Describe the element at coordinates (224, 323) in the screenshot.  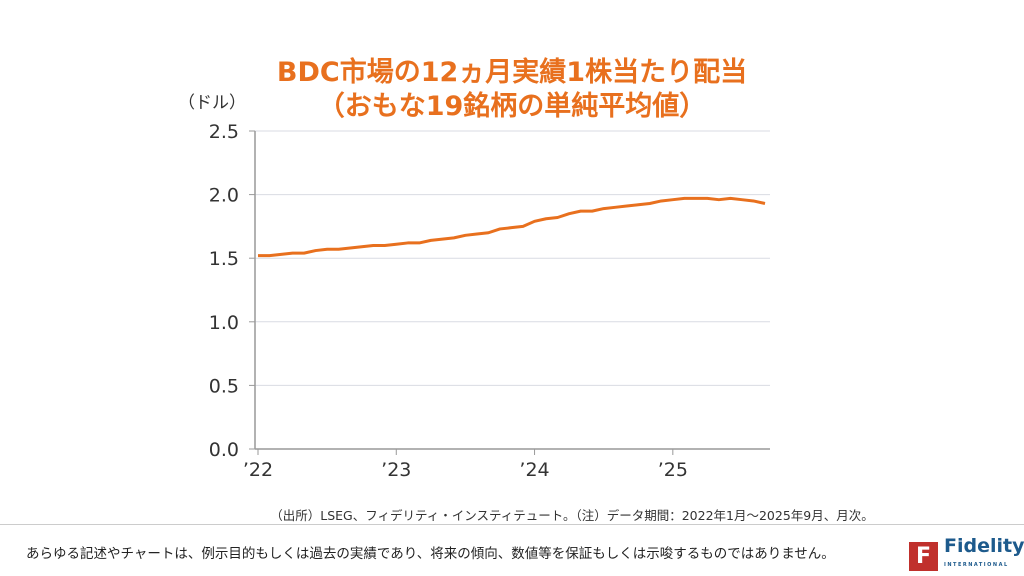
I see `y-tick-label: 1.0` at that location.